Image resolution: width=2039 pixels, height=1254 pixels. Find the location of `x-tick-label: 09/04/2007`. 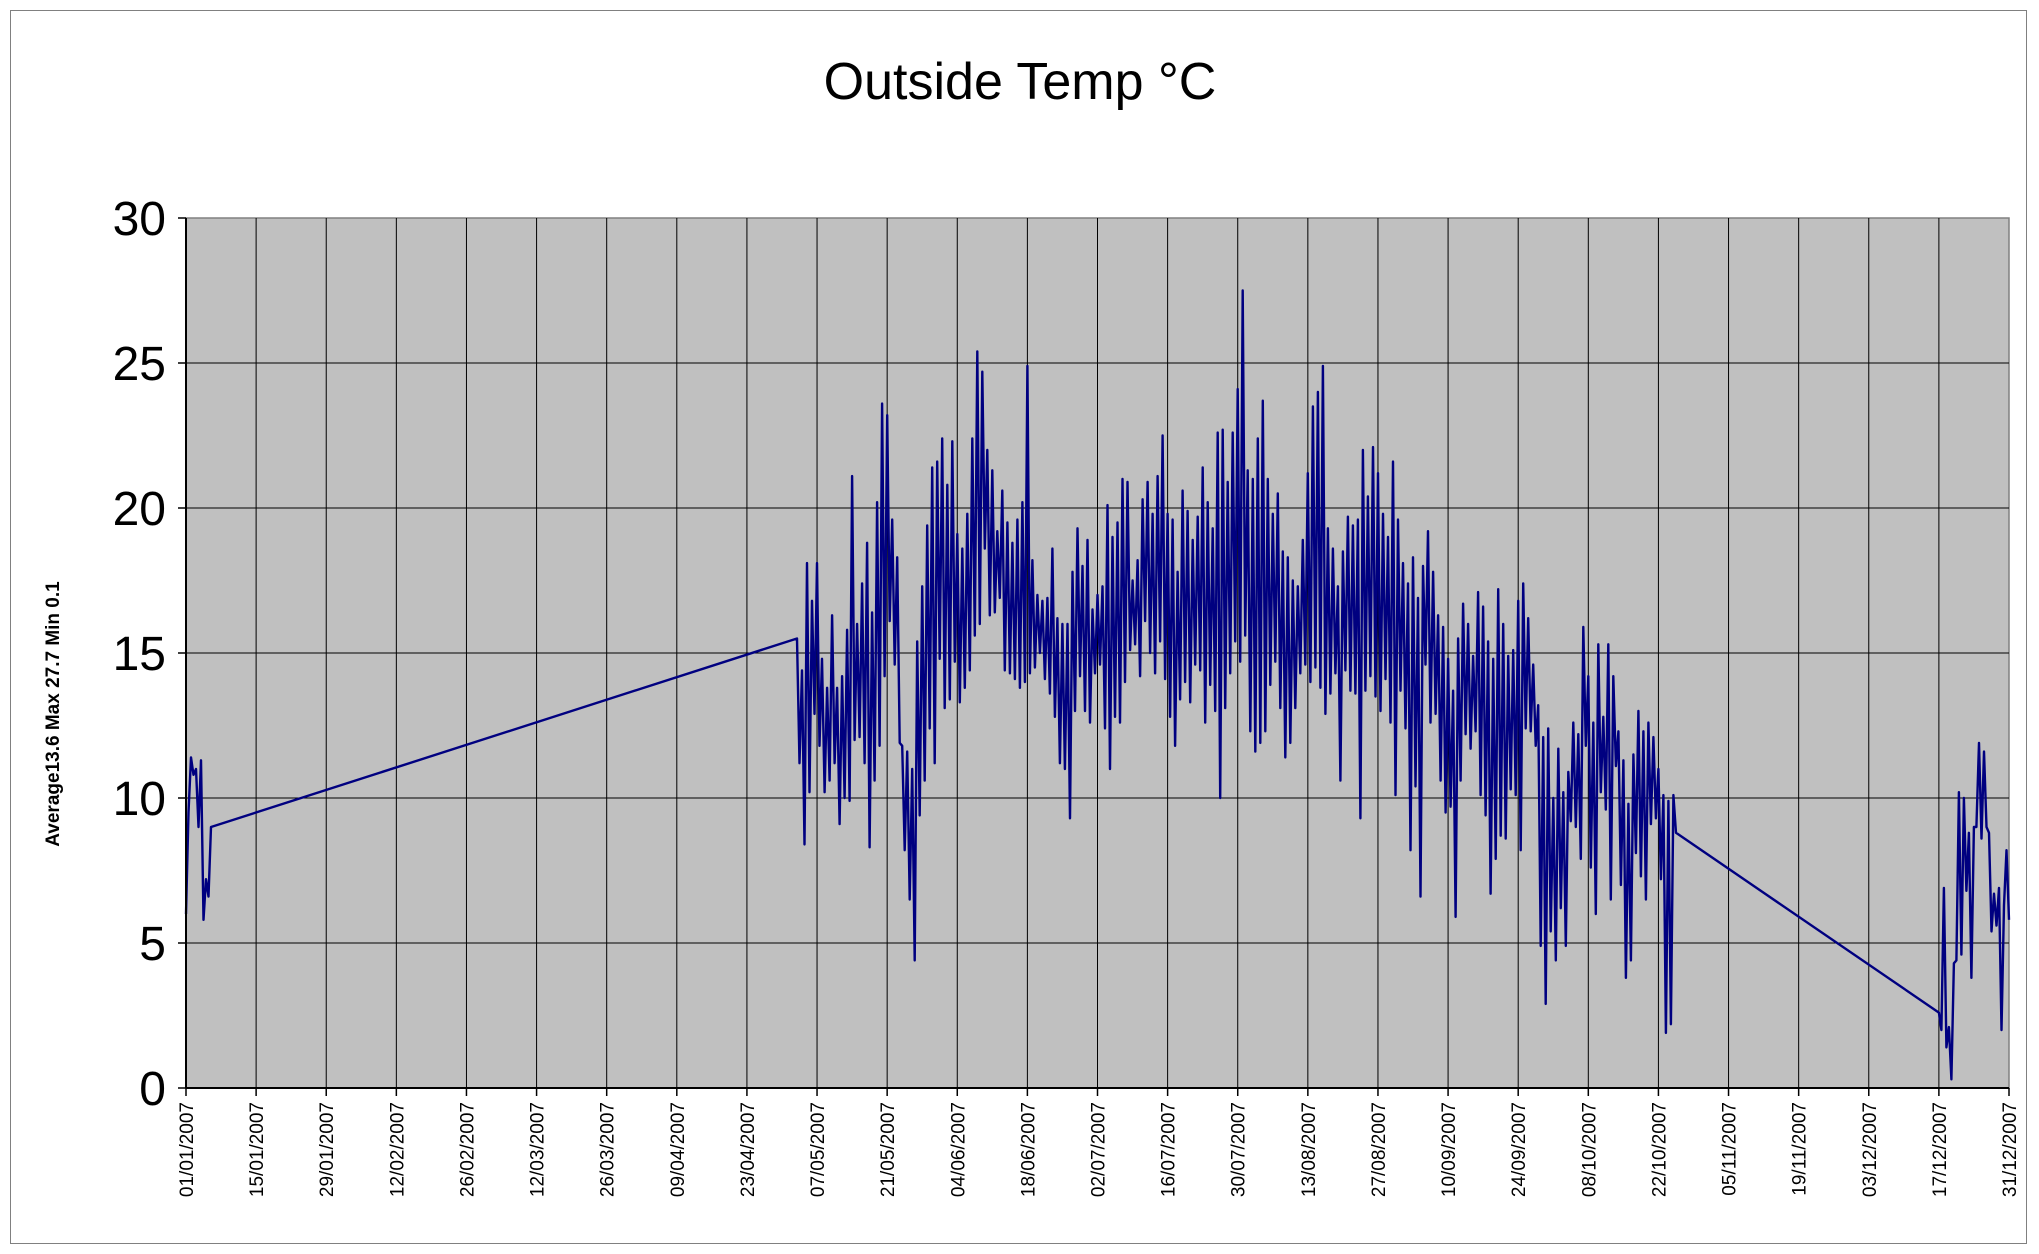

x-tick-label: 09/04/2007 is located at coordinates (678, 1149).